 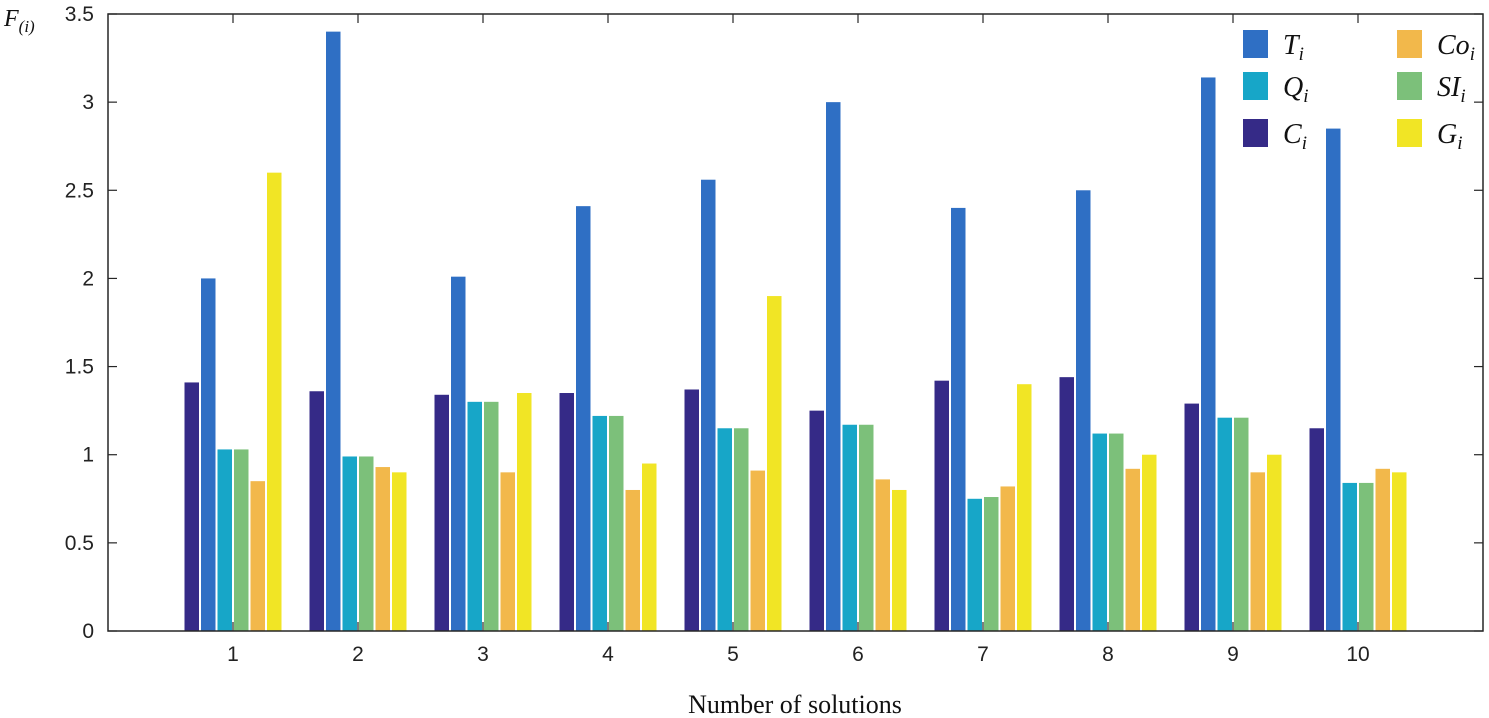 I want to click on x-tick-label: 7, so click(x=983, y=654).